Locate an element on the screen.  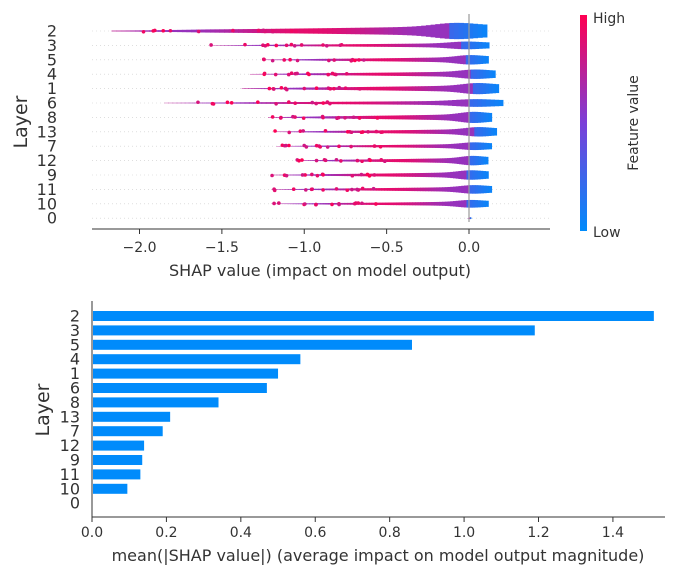
x-tick-label: −1.0 is located at coordinates (304, 248).